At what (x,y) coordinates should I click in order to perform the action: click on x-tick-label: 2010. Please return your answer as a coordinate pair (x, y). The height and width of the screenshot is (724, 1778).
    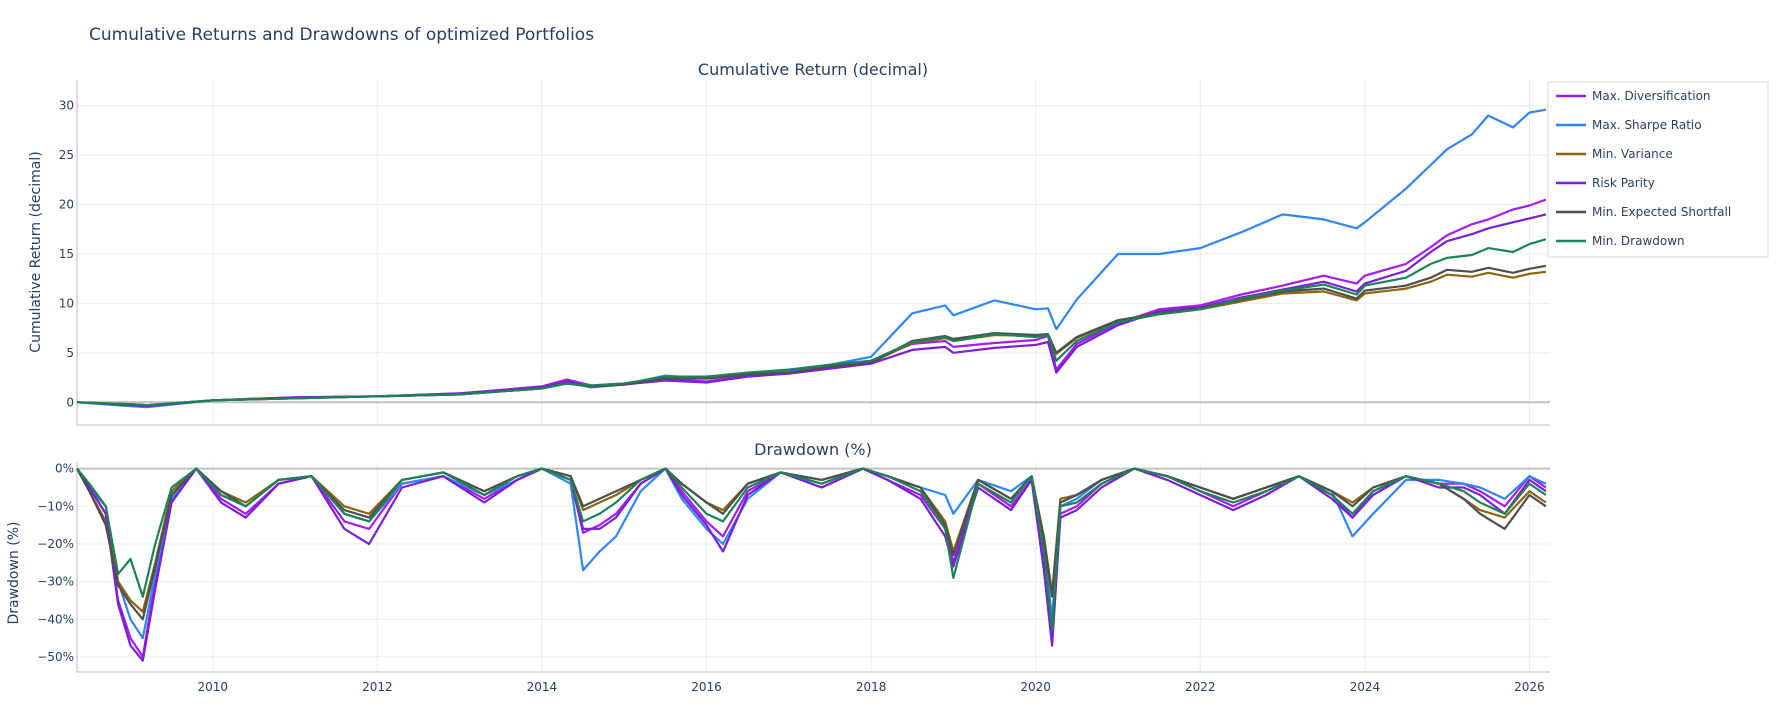
    Looking at the image, I should click on (213, 687).